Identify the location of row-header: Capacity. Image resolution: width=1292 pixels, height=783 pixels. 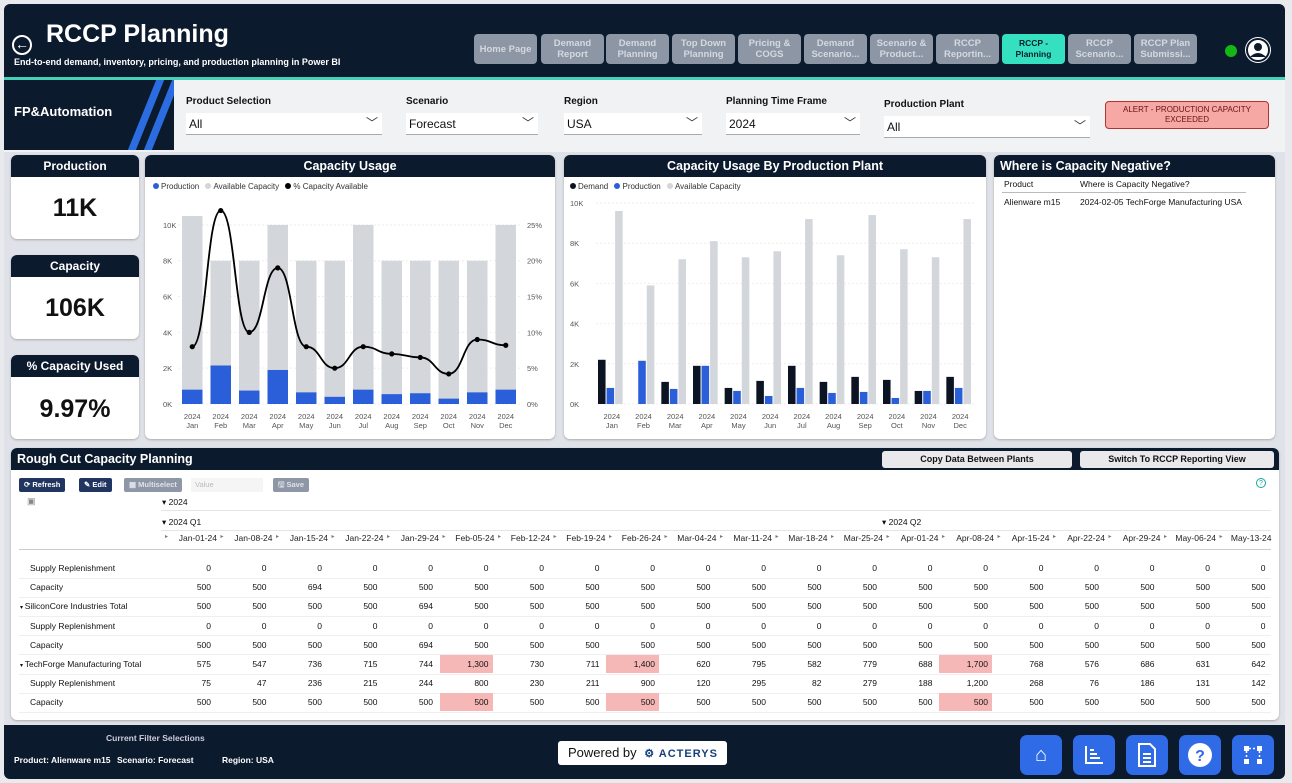
(46, 587).